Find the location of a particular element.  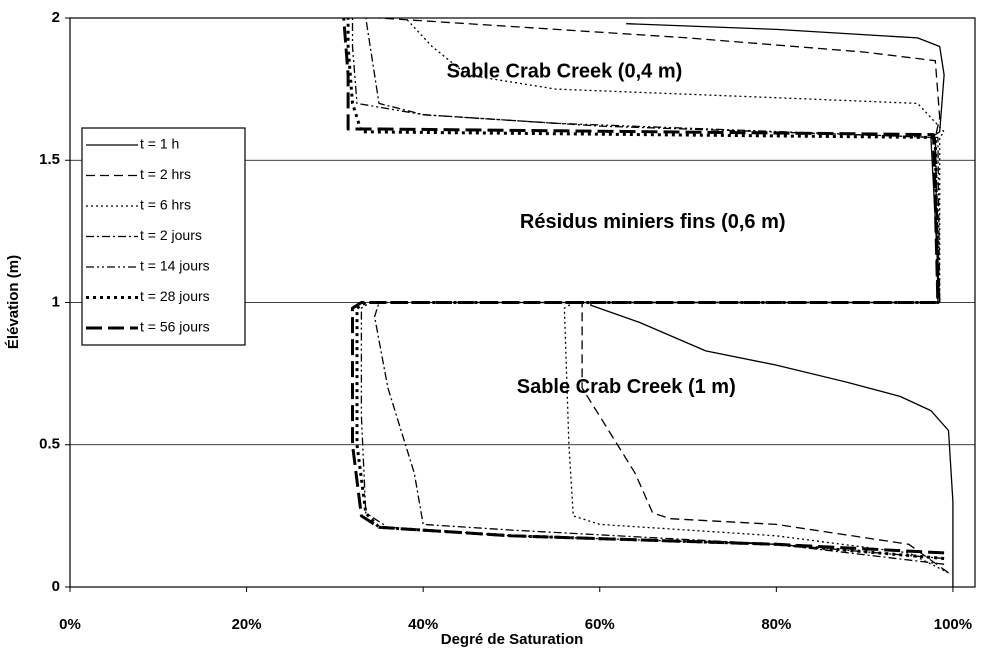

y-tick-label: 1.5 is located at coordinates (49, 159).